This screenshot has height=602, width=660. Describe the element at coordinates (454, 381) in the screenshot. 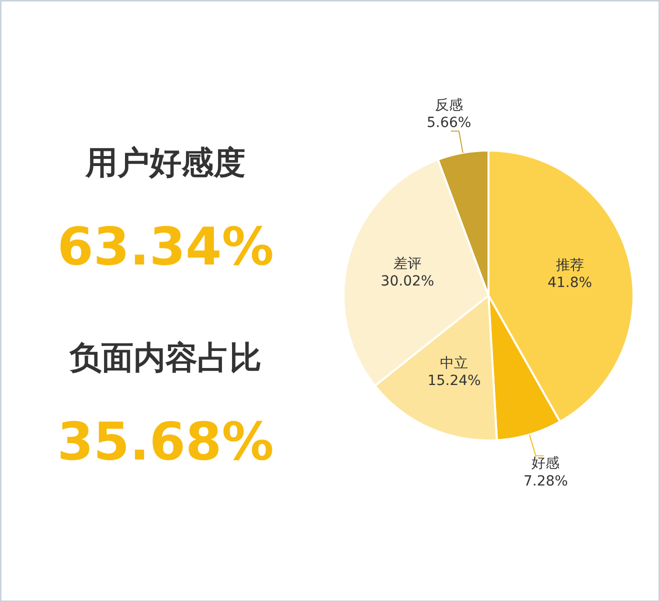

I see `data-label: 15.24%` at that location.